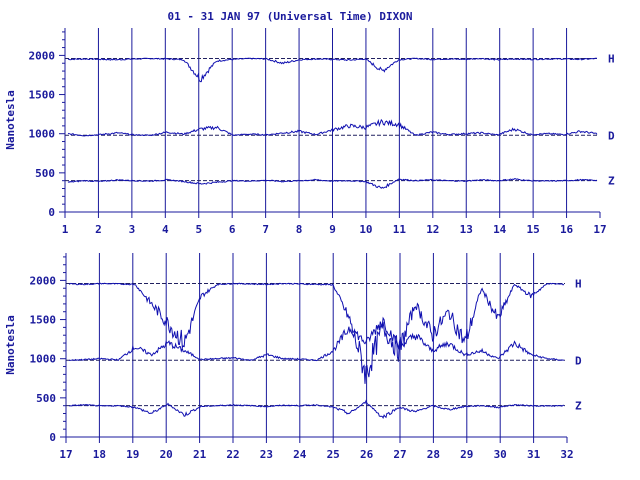 The image size is (640, 480). Describe the element at coordinates (132, 229) in the screenshot. I see `x-tick-label: 3` at that location.